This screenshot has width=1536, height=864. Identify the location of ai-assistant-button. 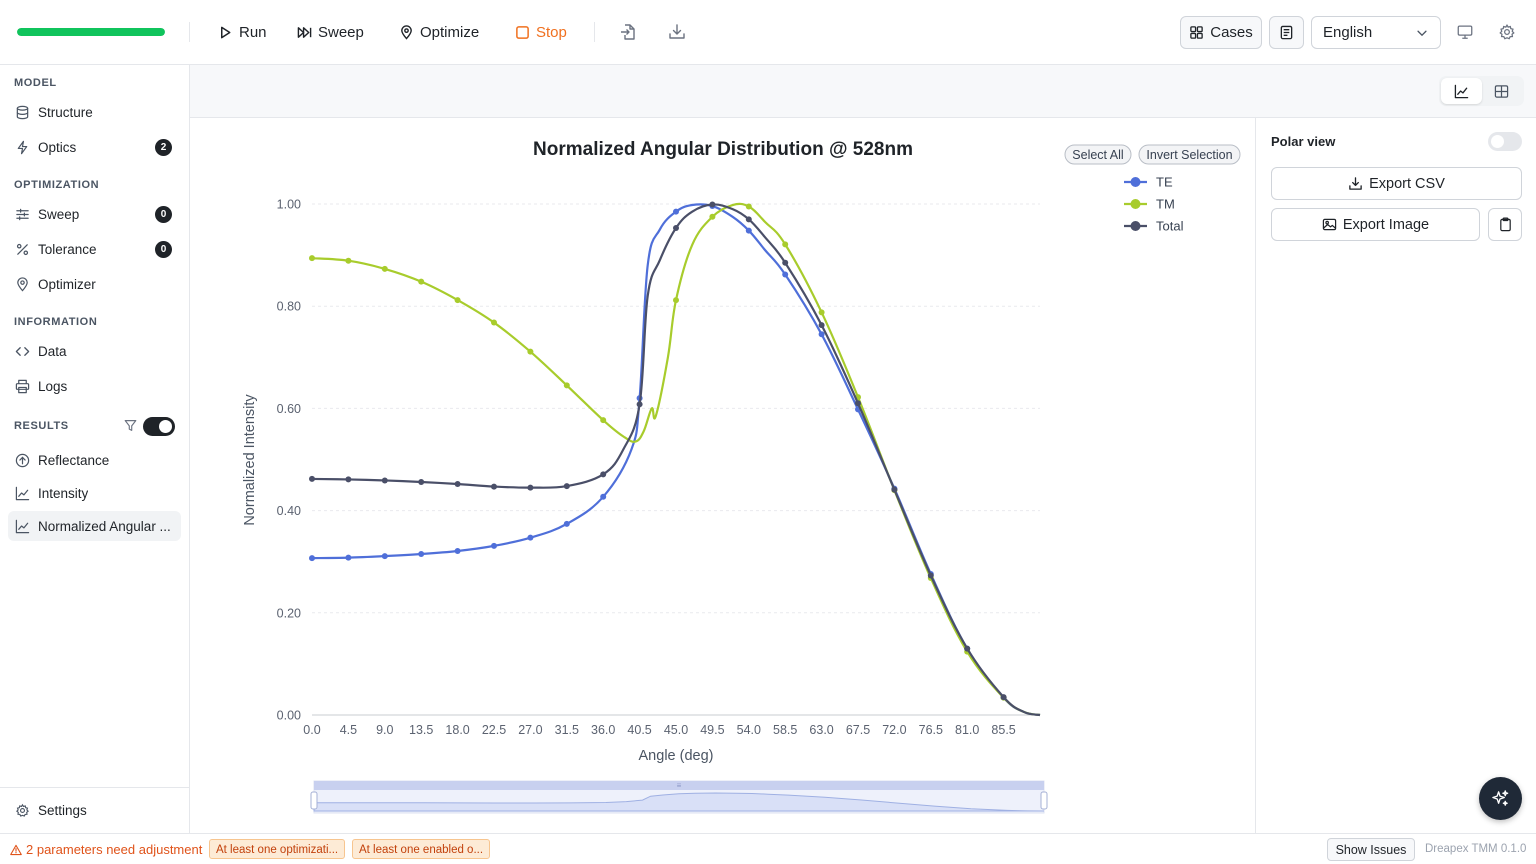
(1500, 798).